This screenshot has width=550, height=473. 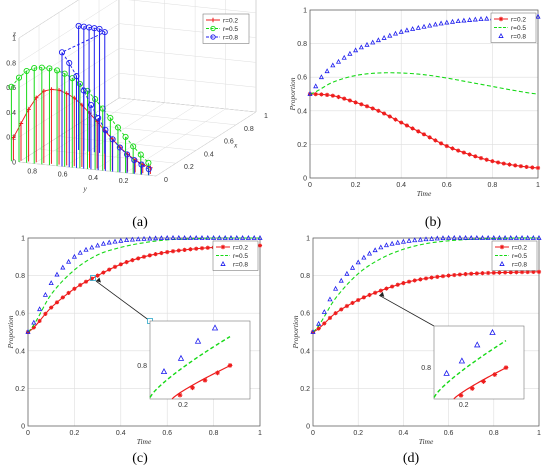 I want to click on grid-3d, so click(x=145, y=85).